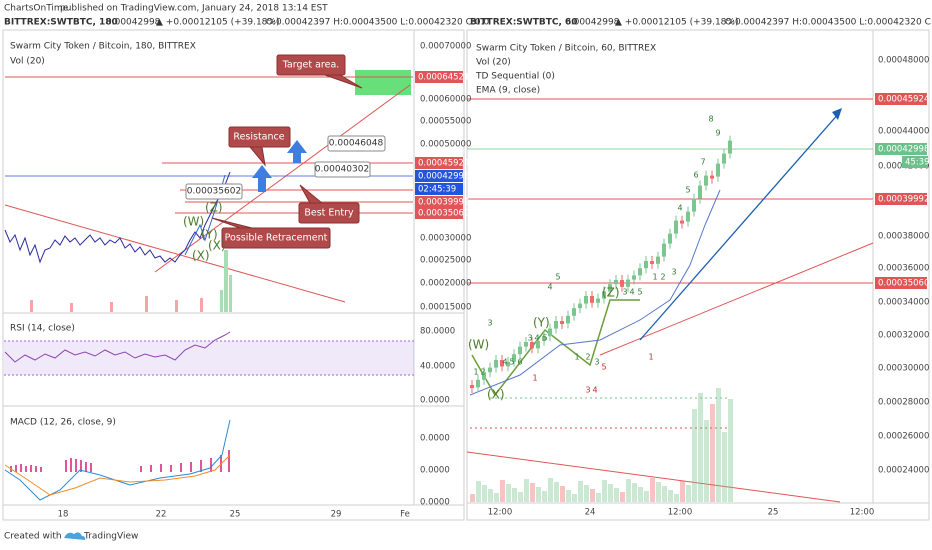  I want to click on price-label: 0.00030000, so click(903, 369).